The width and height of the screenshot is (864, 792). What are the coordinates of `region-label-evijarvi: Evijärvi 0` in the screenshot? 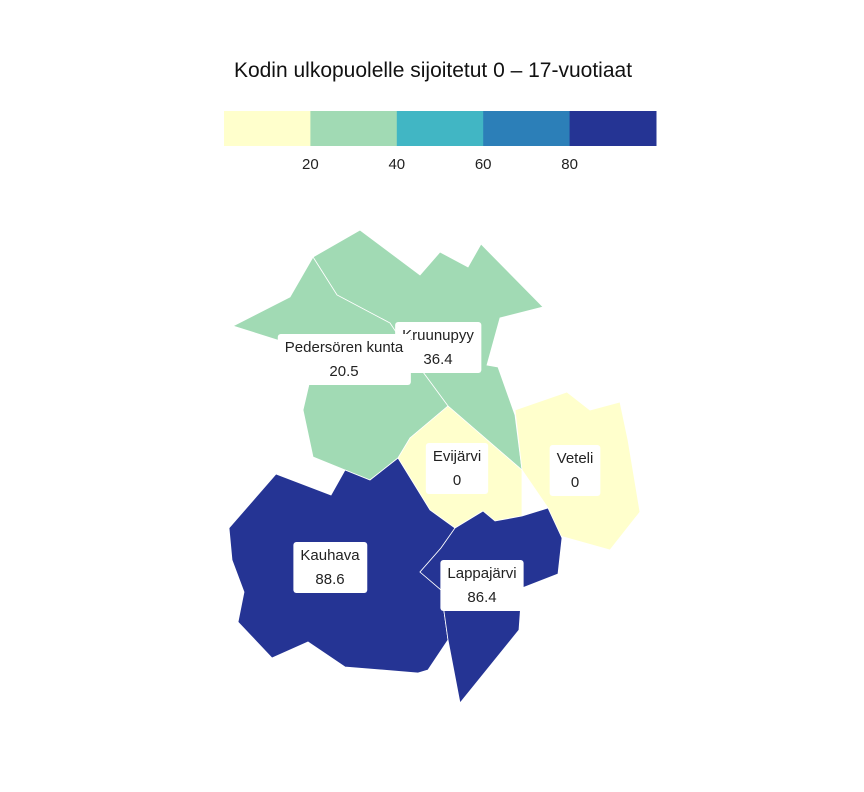 It's located at (457, 468).